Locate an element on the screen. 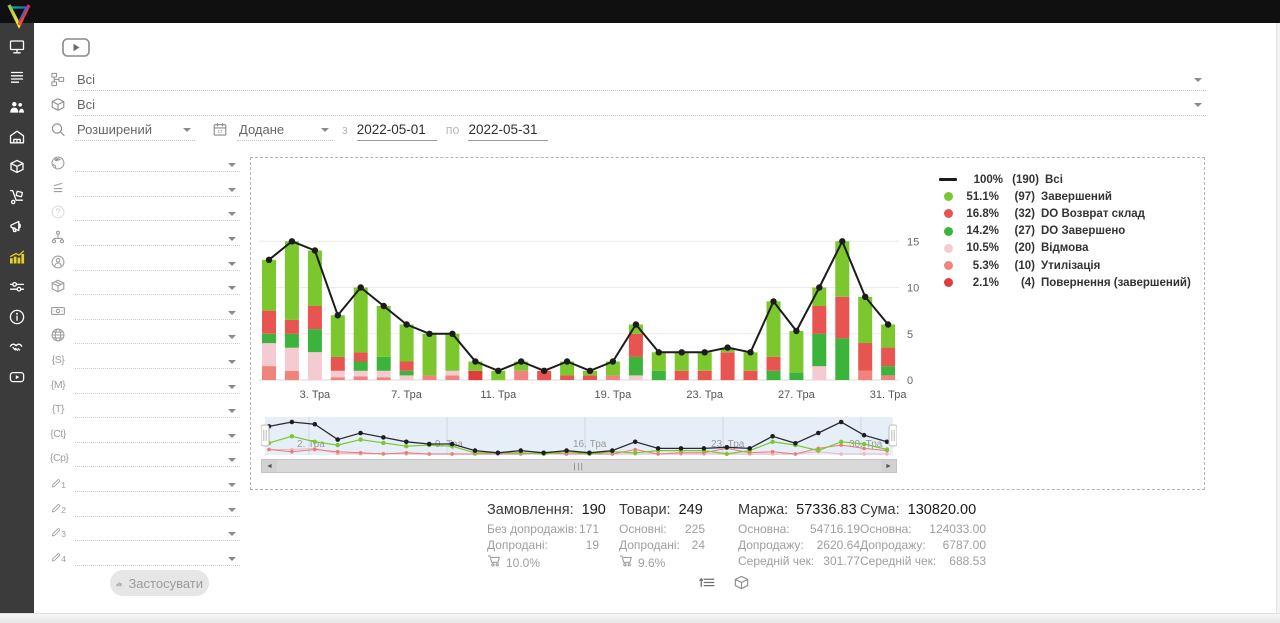 The height and width of the screenshot is (623, 1280). date-field-select: Додане is located at coordinates (285, 130).